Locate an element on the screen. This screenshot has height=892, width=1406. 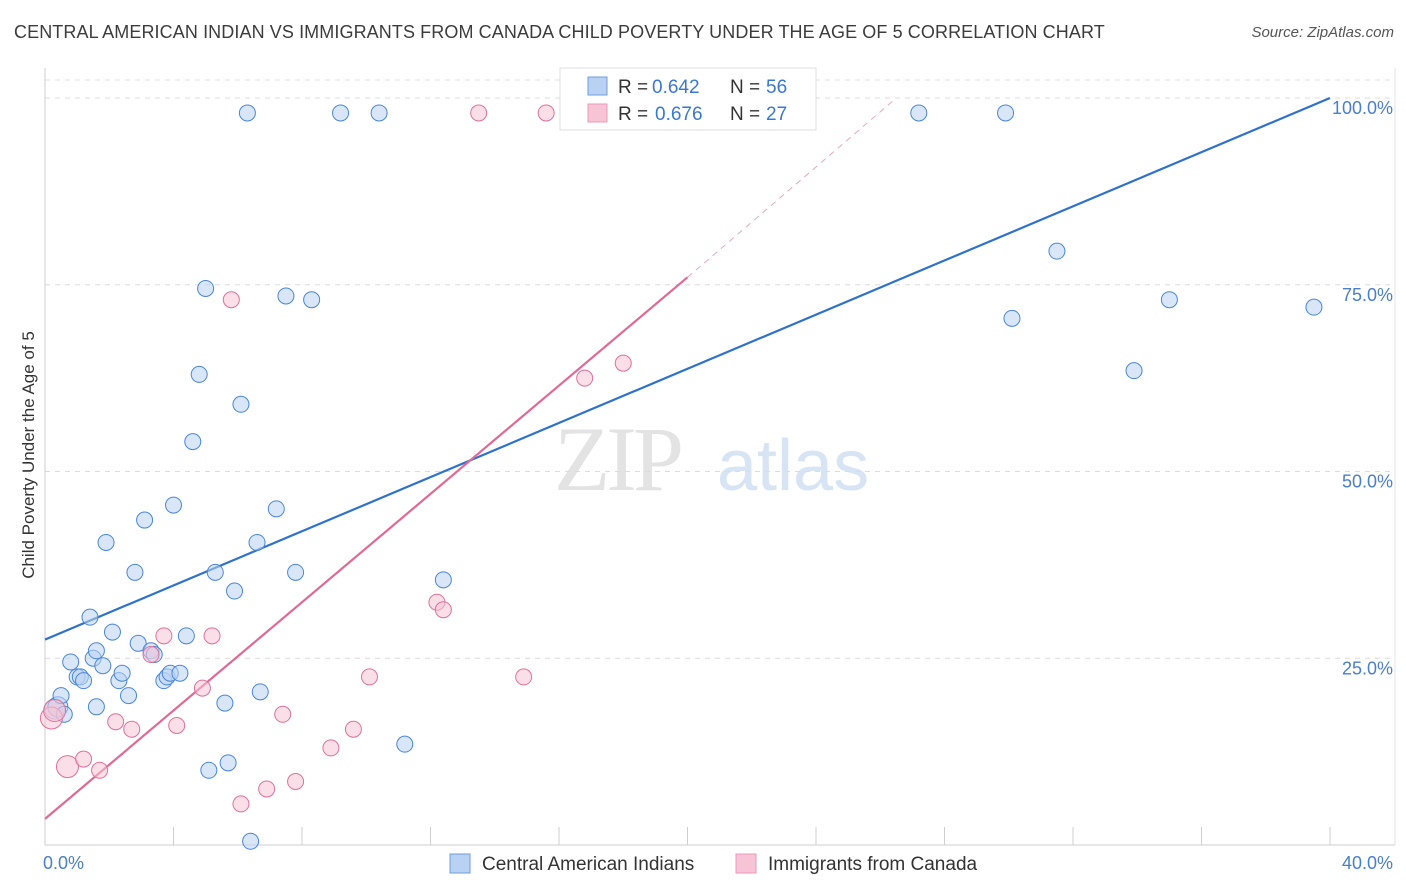
trend-line-pink-extension is located at coordinates (792, 187).